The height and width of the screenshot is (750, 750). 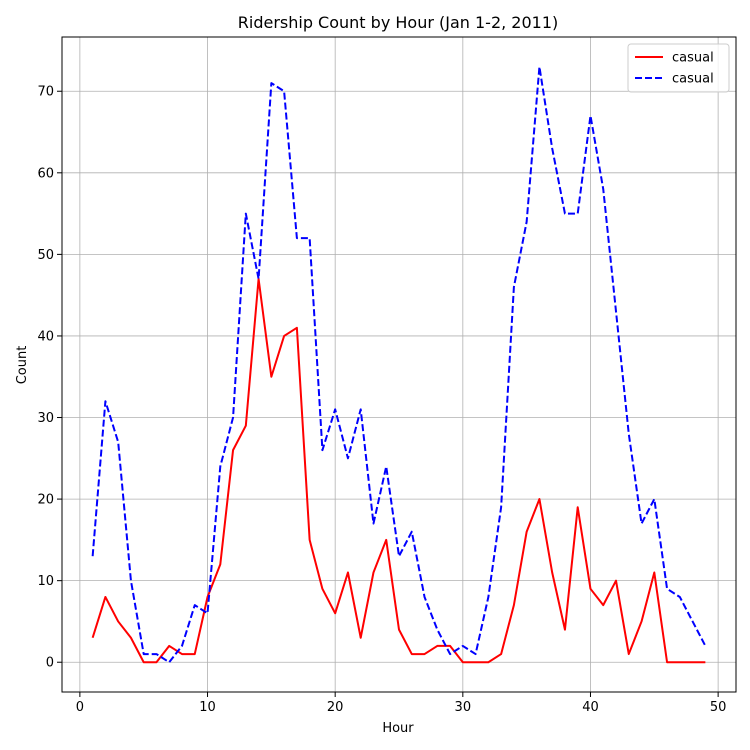 What do you see at coordinates (463, 707) in the screenshot?
I see `x-tick-label: 30` at bounding box center [463, 707].